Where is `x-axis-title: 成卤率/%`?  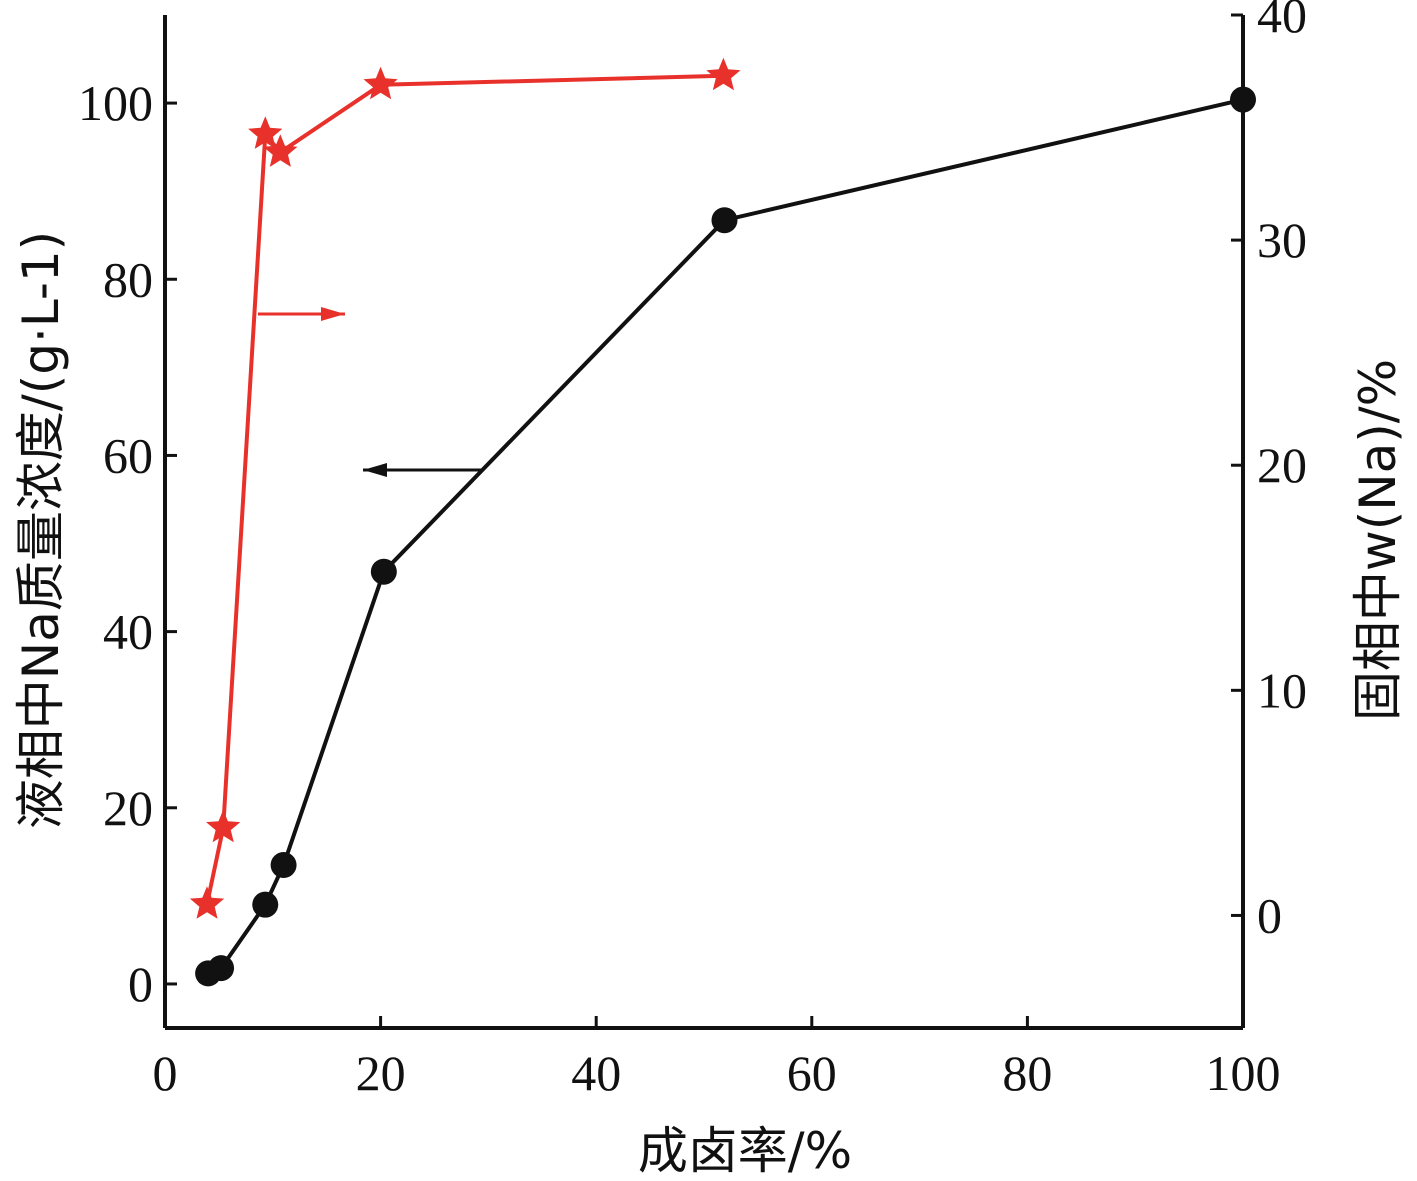 x-axis-title: 成卤率/% is located at coordinates (745, 1151).